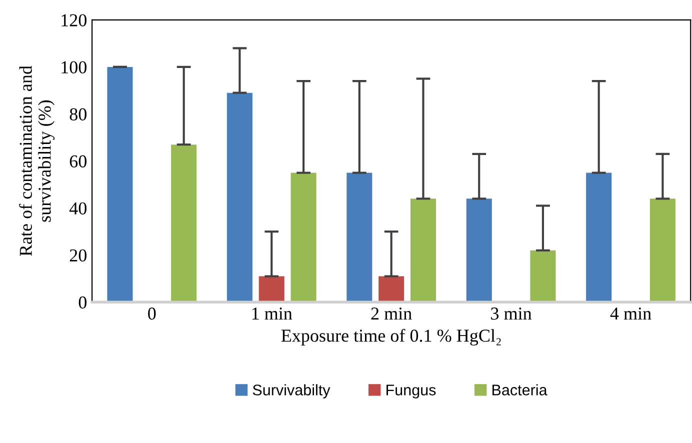  Describe the element at coordinates (520, 390) in the screenshot. I see `legend-label: Bacteria` at that location.